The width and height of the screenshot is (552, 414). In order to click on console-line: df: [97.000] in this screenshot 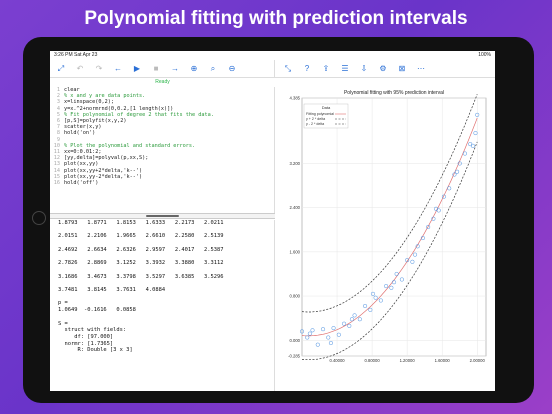, I will do `click(86, 336)`.